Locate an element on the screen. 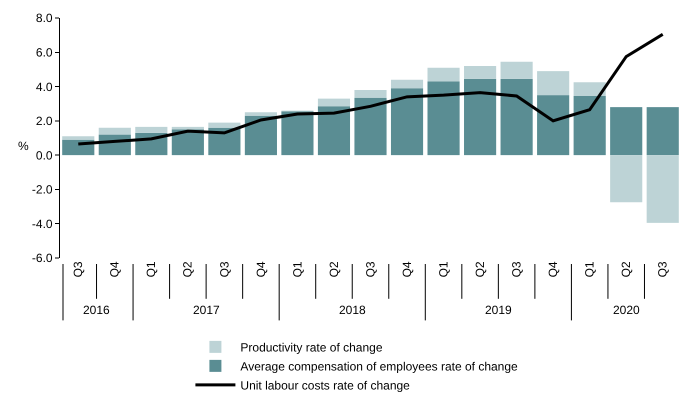  y-tick-label: 4.0 is located at coordinates (44, 87).